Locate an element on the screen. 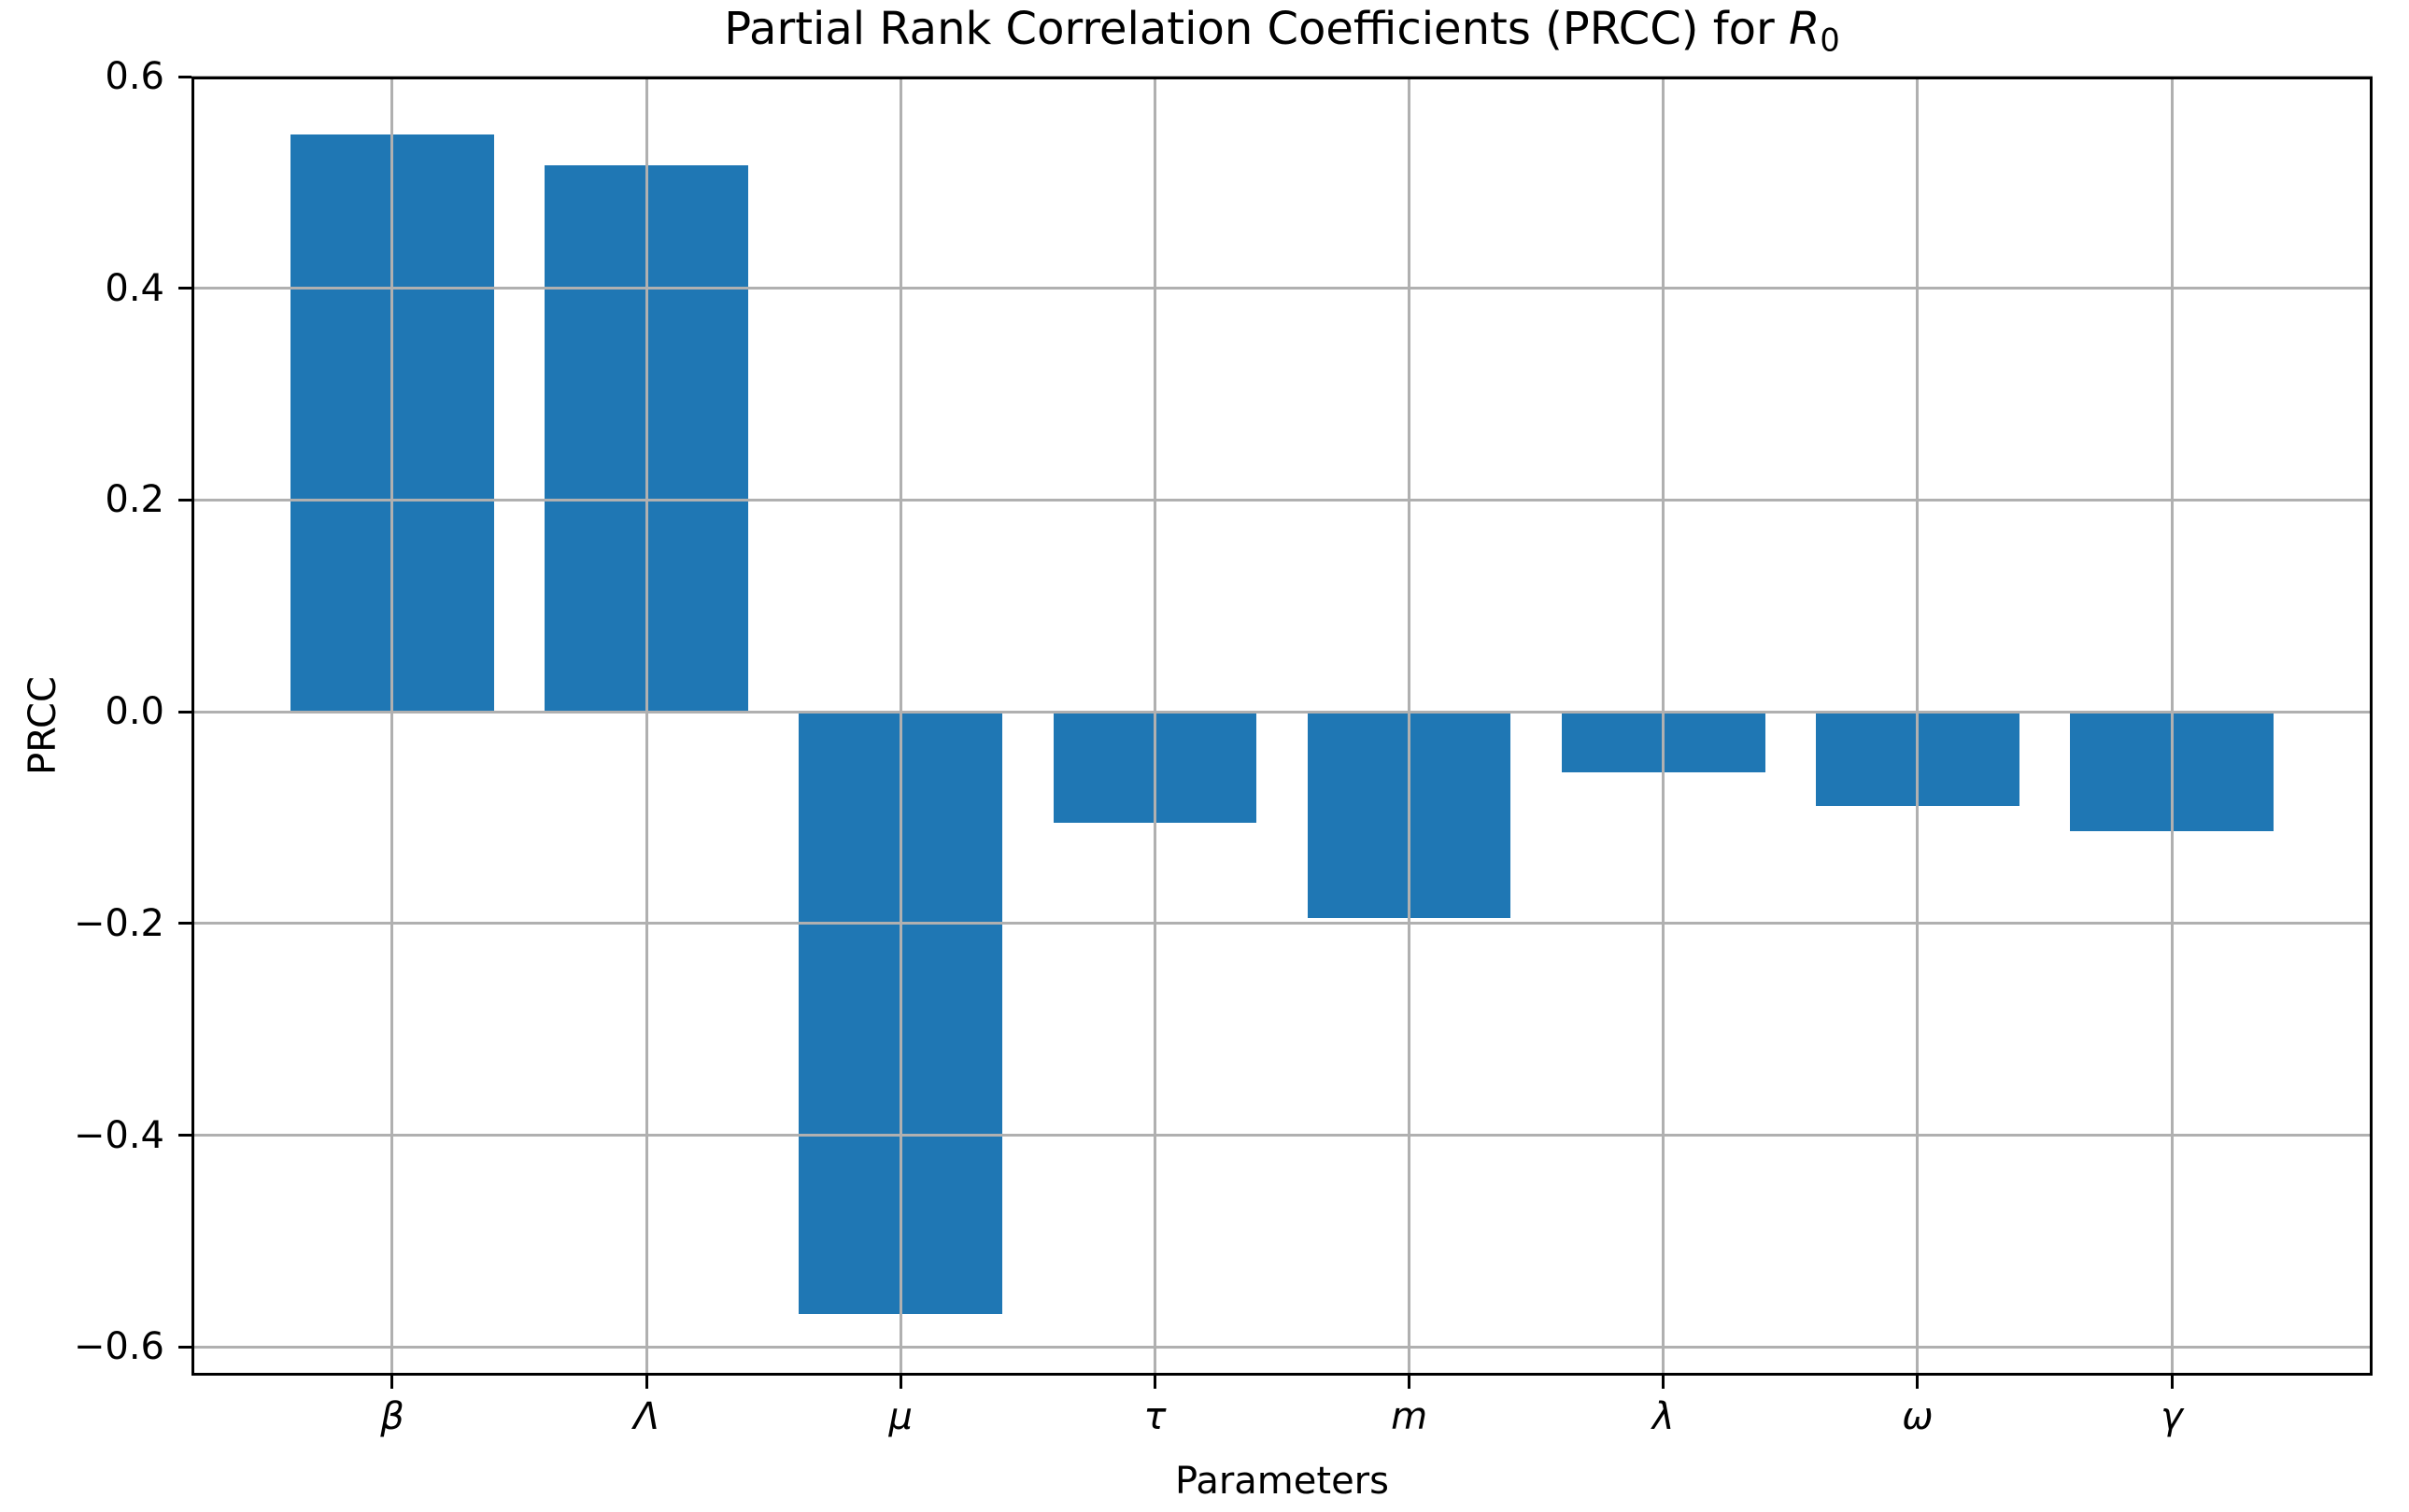 The width and height of the screenshot is (2409, 1512). x-tick-label-3: τ is located at coordinates (1155, 1417).